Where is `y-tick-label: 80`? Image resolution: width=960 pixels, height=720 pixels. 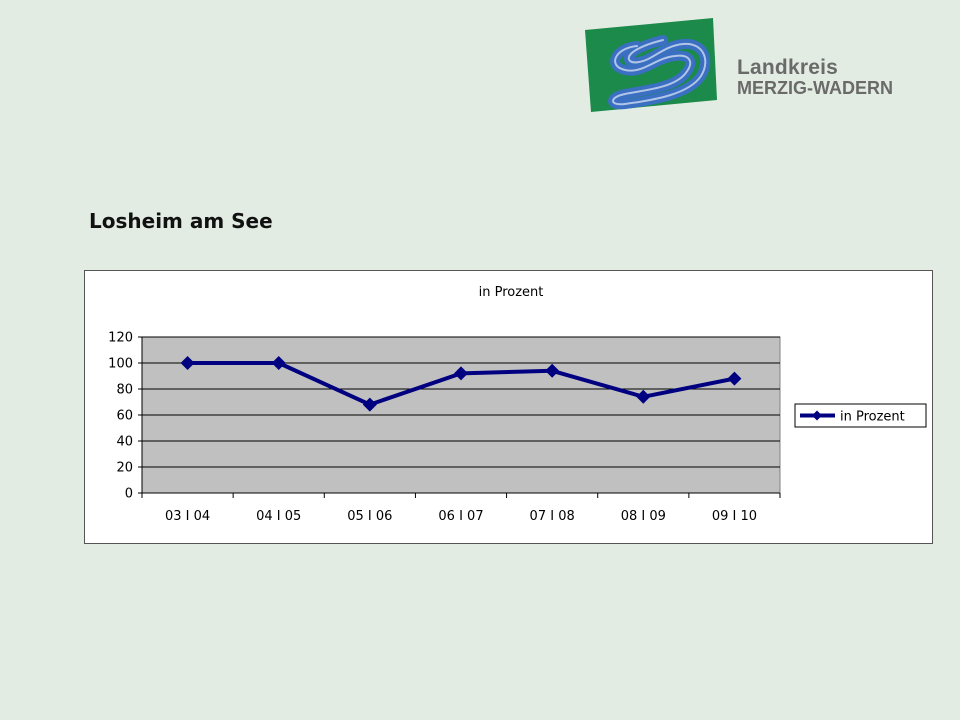 y-tick-label: 80 is located at coordinates (124, 390).